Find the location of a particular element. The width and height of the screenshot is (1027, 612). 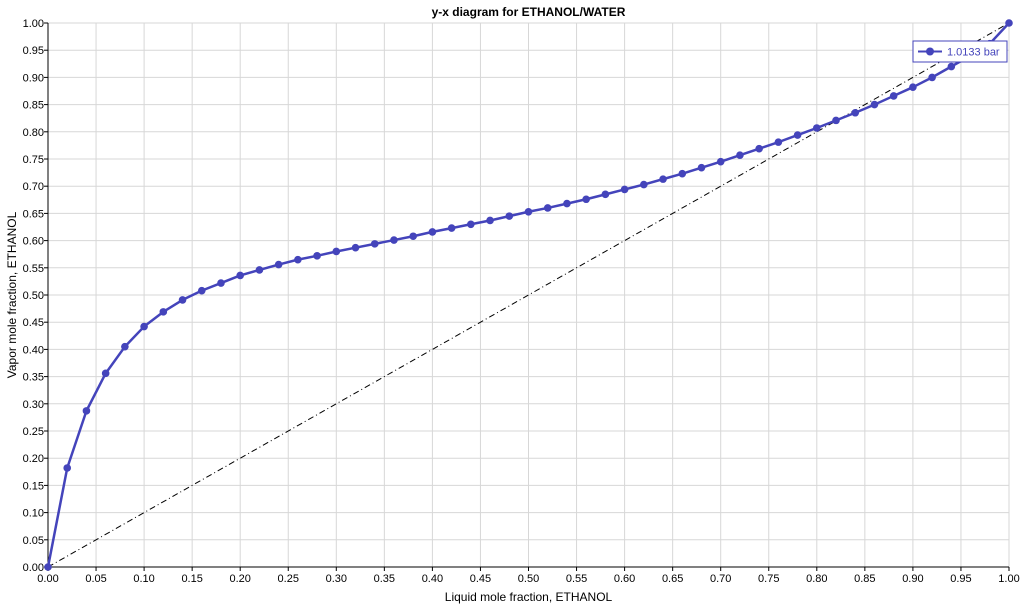

x-tick-label: 0.80 is located at coordinates (816, 579).